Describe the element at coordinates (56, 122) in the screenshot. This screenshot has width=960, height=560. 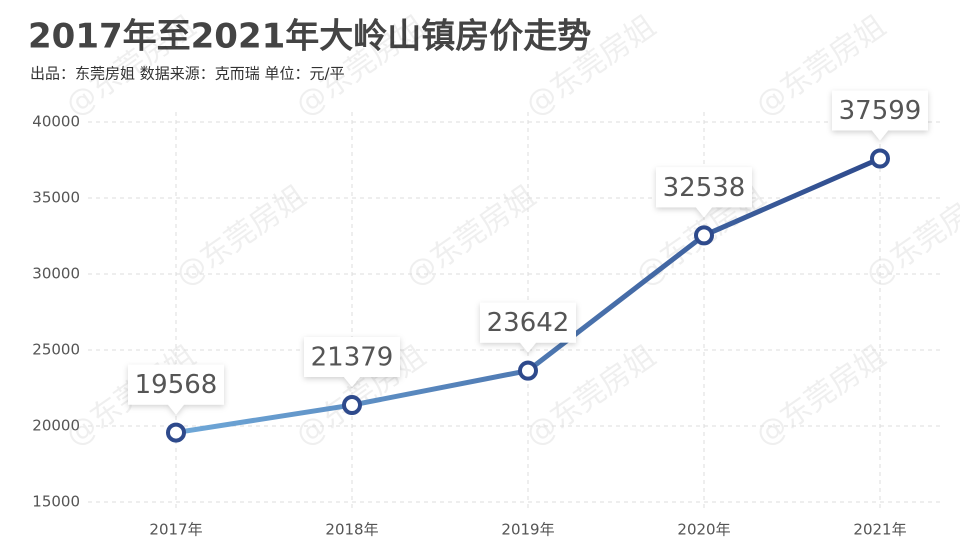
I see `y-tick-label: 40000` at that location.